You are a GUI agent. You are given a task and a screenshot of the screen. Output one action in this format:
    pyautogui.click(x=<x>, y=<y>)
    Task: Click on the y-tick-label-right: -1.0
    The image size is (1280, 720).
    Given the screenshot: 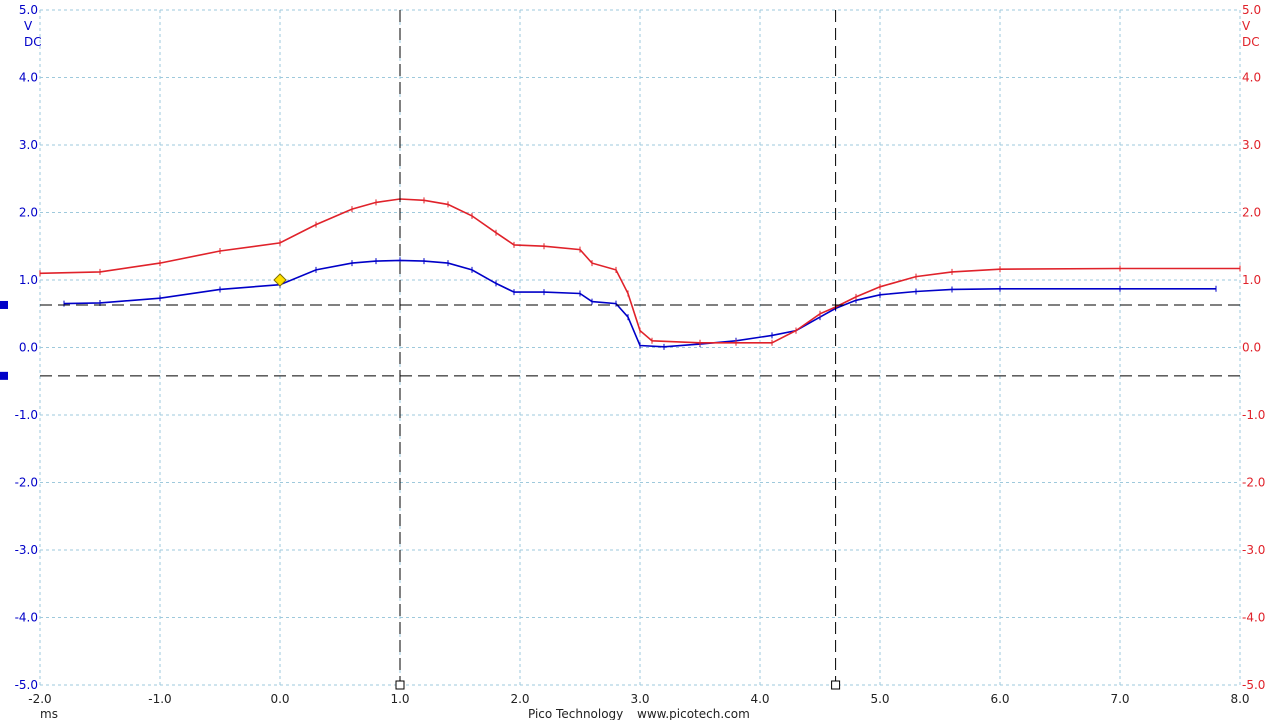 What is the action you would take?
    pyautogui.click(x=1253, y=415)
    